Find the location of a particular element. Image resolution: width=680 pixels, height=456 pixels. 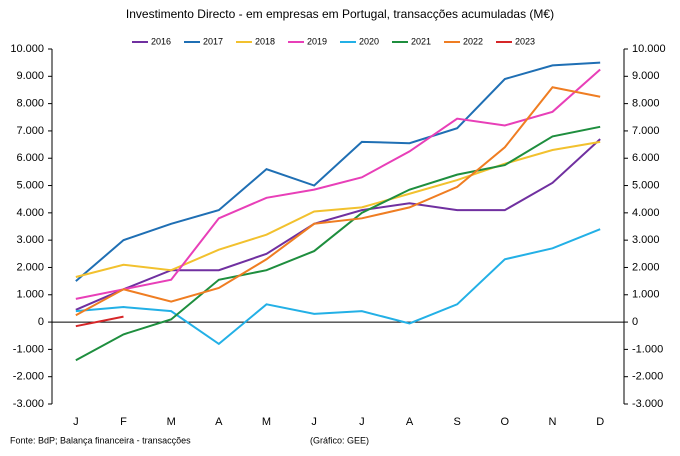

y2-tick-label: 8.000 is located at coordinates (646, 104).